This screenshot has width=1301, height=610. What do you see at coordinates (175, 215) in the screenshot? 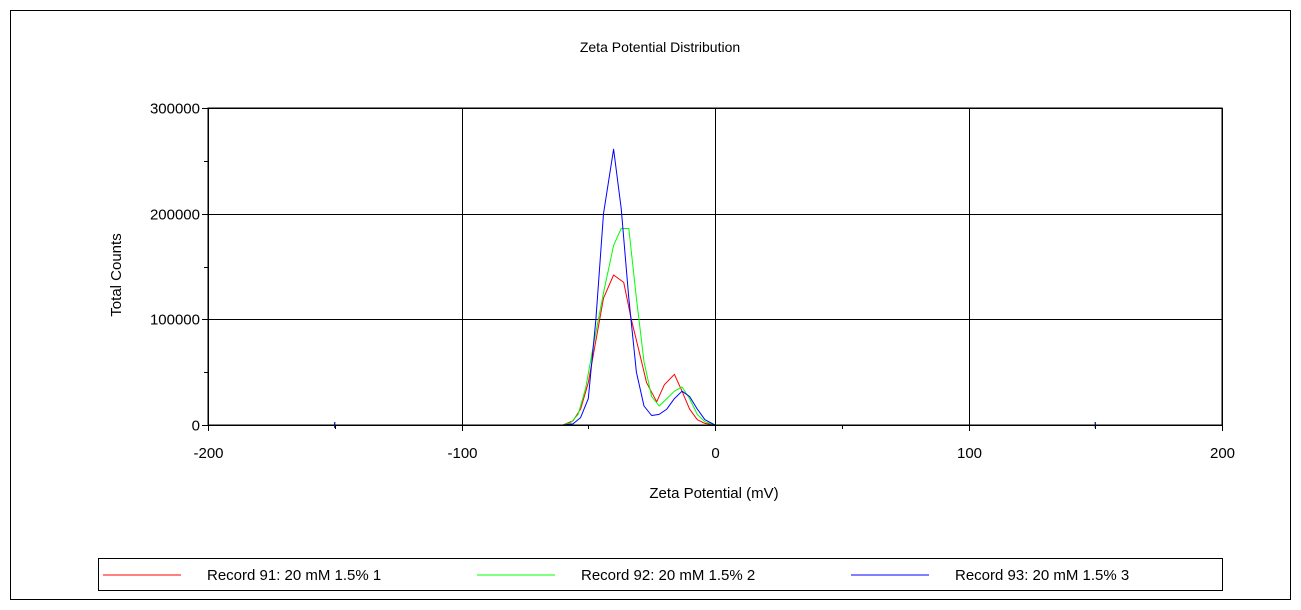
I see `y-tick-label: 200000` at bounding box center [175, 215].